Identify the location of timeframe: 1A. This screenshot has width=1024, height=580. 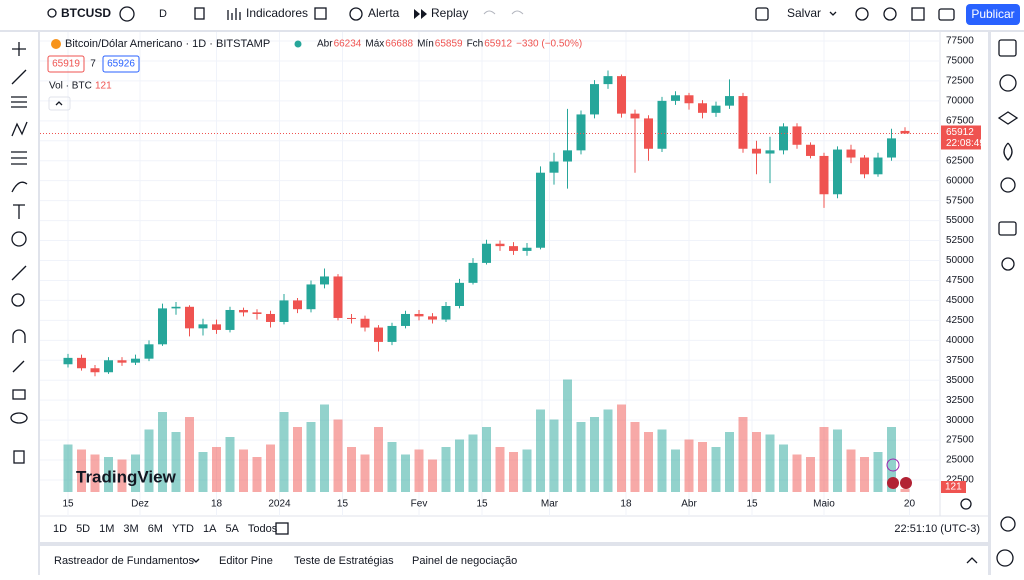
(210, 529).